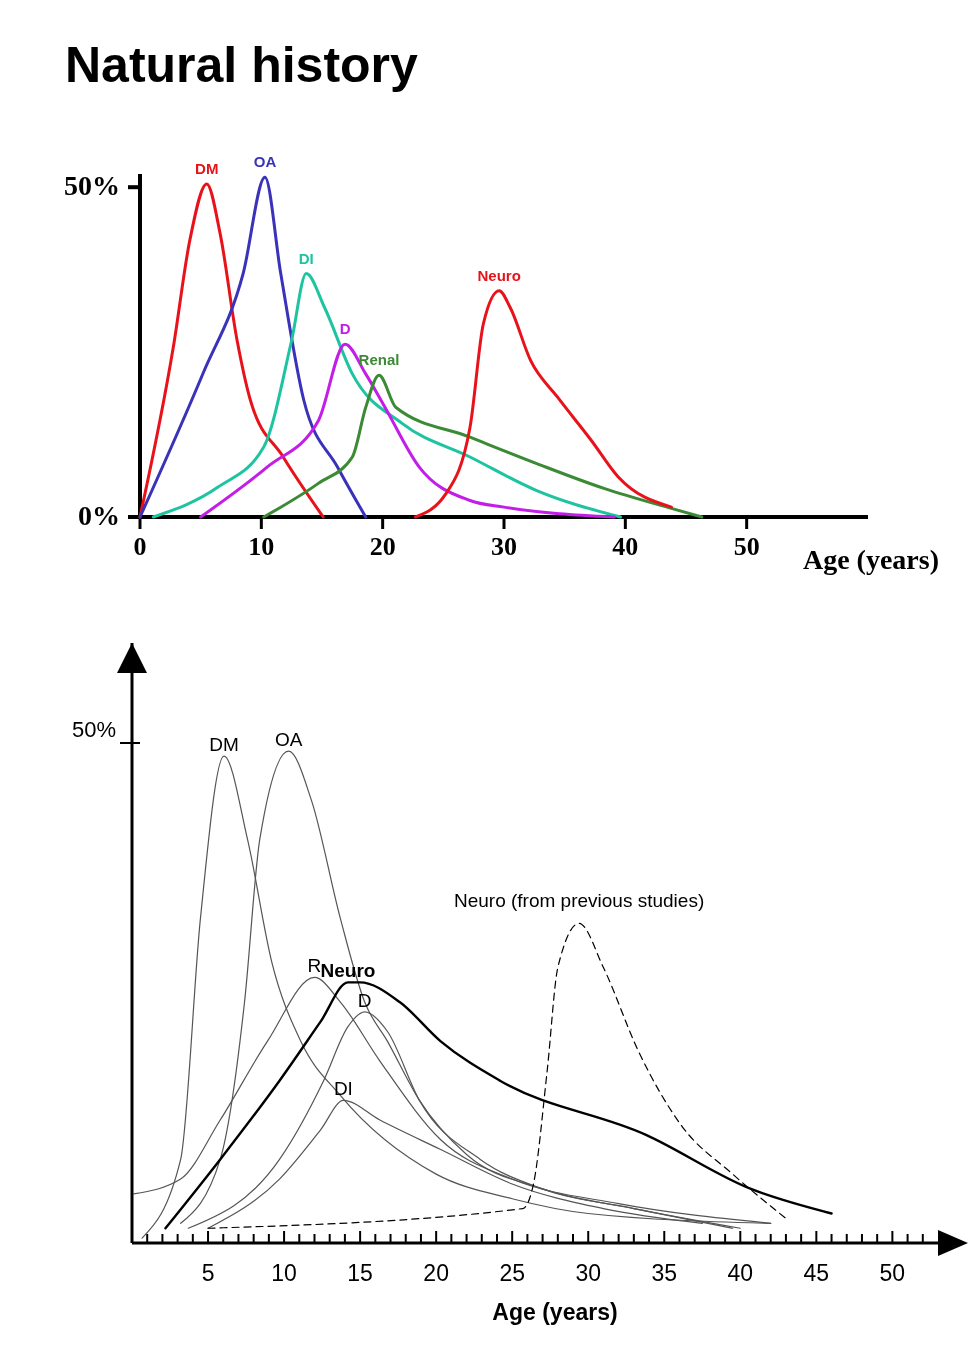  Describe the element at coordinates (664, 1273) in the screenshot. I see `x-tick-label: 35` at that location.